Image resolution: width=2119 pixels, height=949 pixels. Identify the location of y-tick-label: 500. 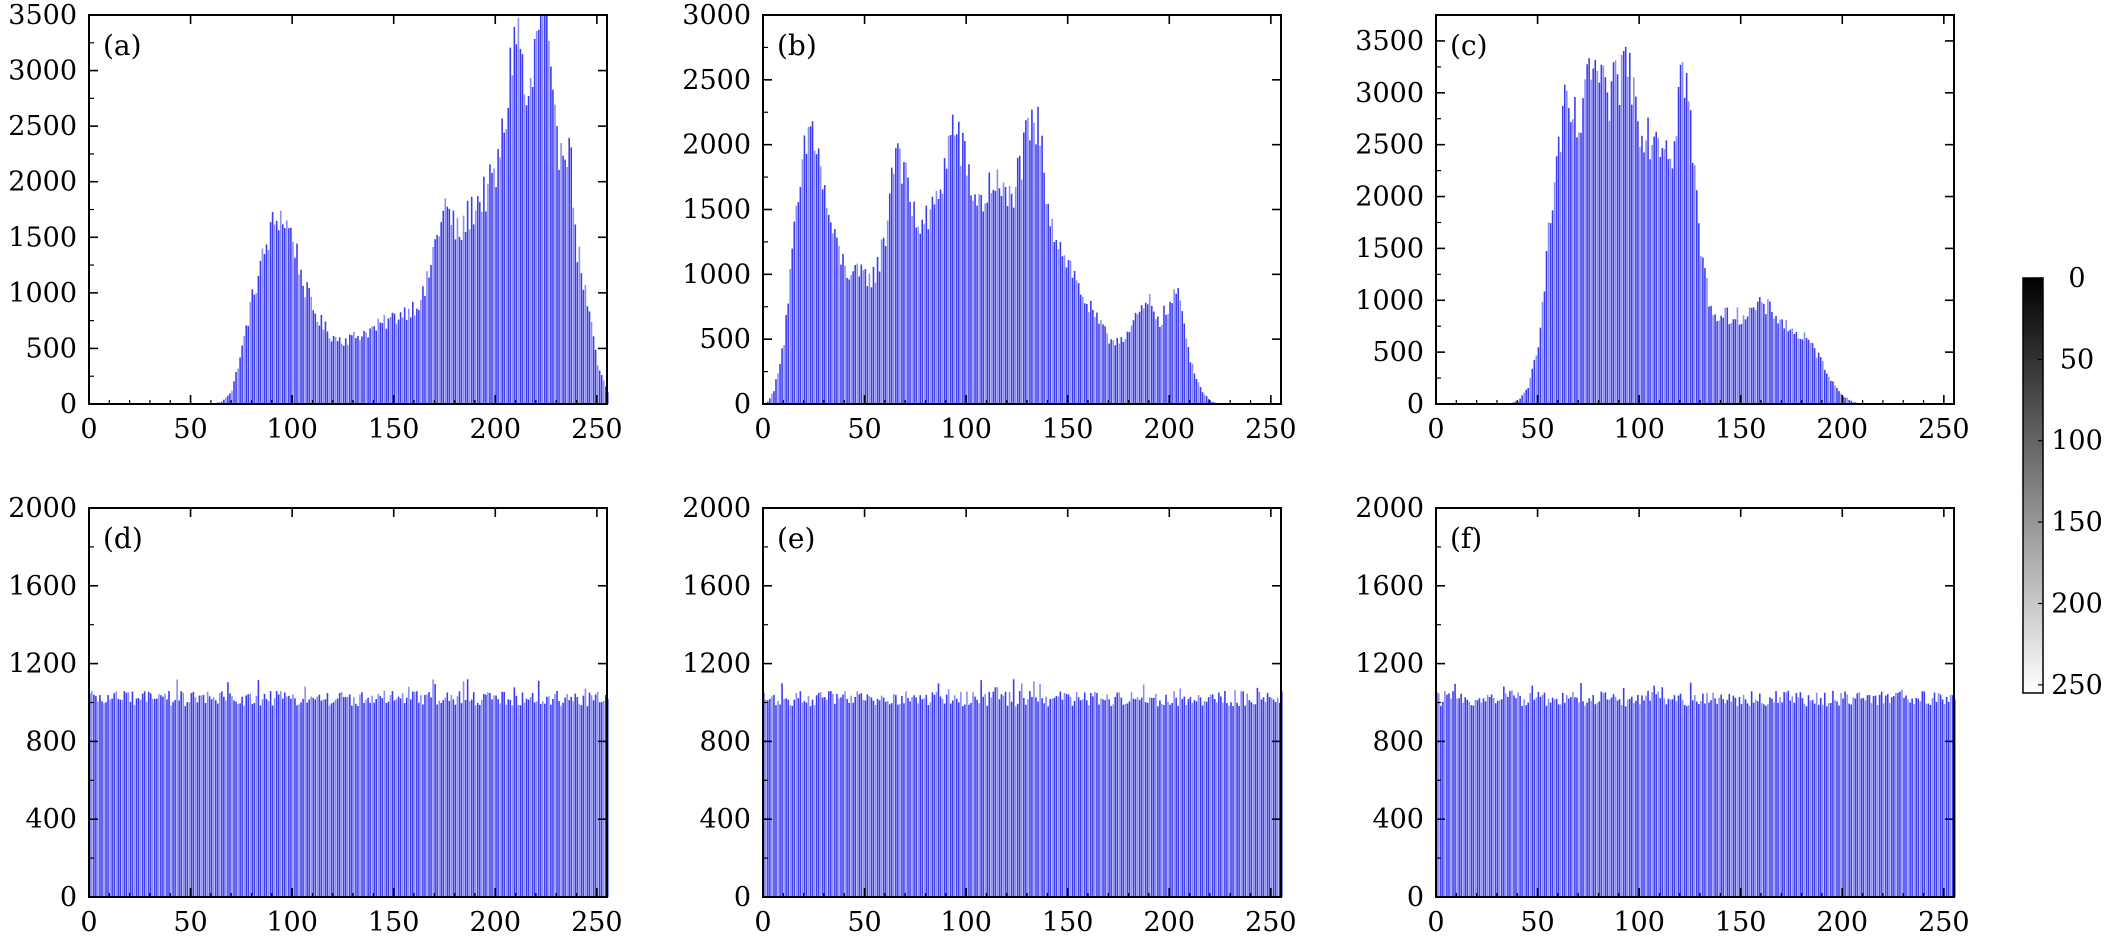
(725, 339).